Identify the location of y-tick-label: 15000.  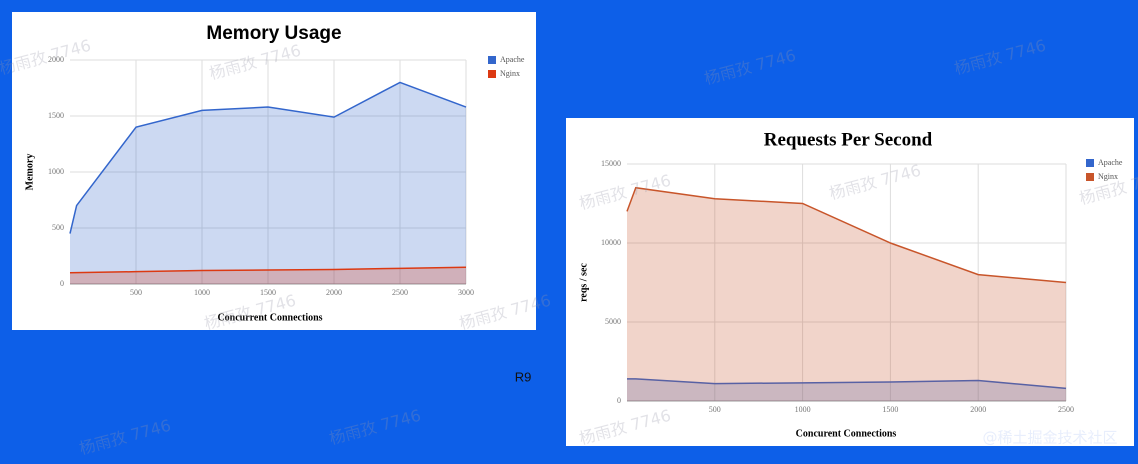
(611, 163).